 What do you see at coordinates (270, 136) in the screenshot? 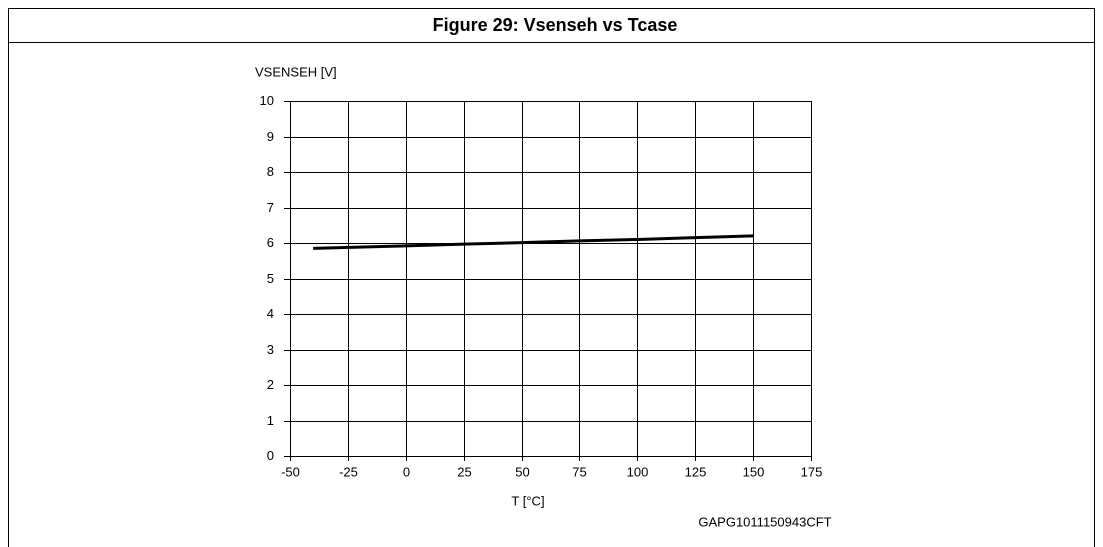
I see `y-tick-label: 9` at bounding box center [270, 136].